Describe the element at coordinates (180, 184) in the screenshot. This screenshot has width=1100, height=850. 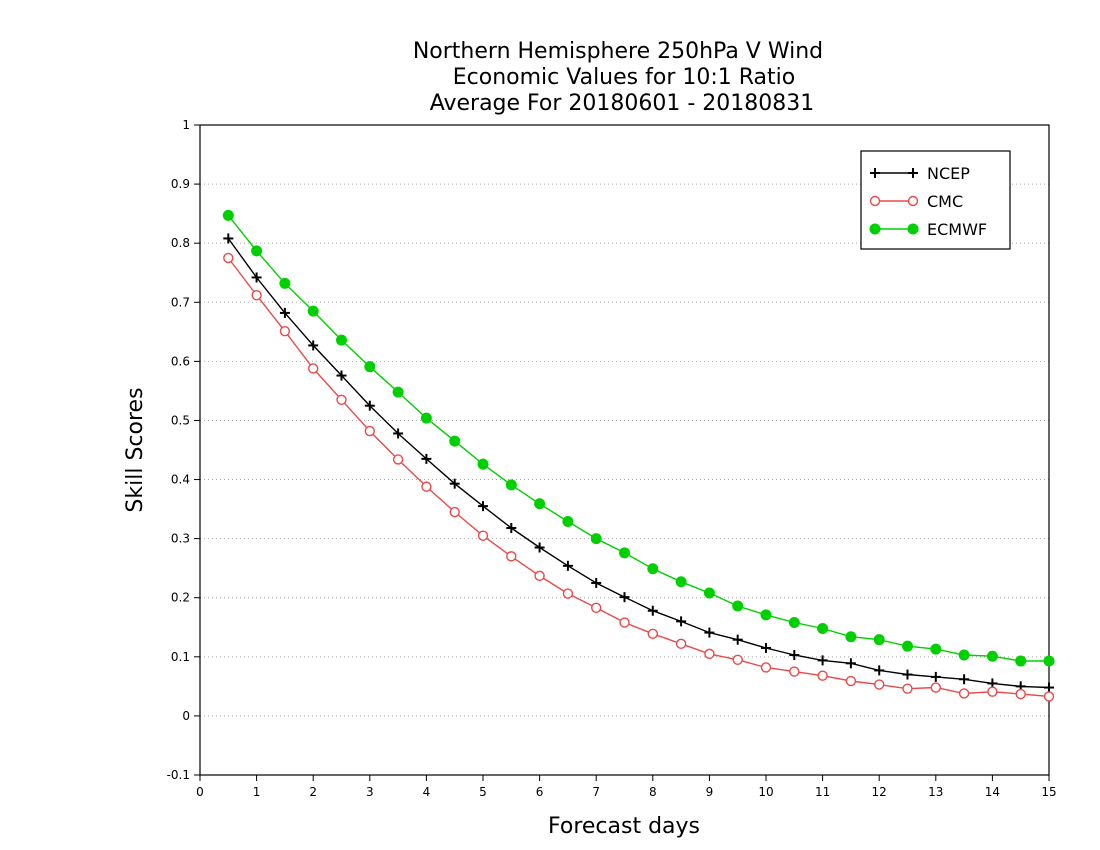
I see `y-tick-label: 0.9` at that location.